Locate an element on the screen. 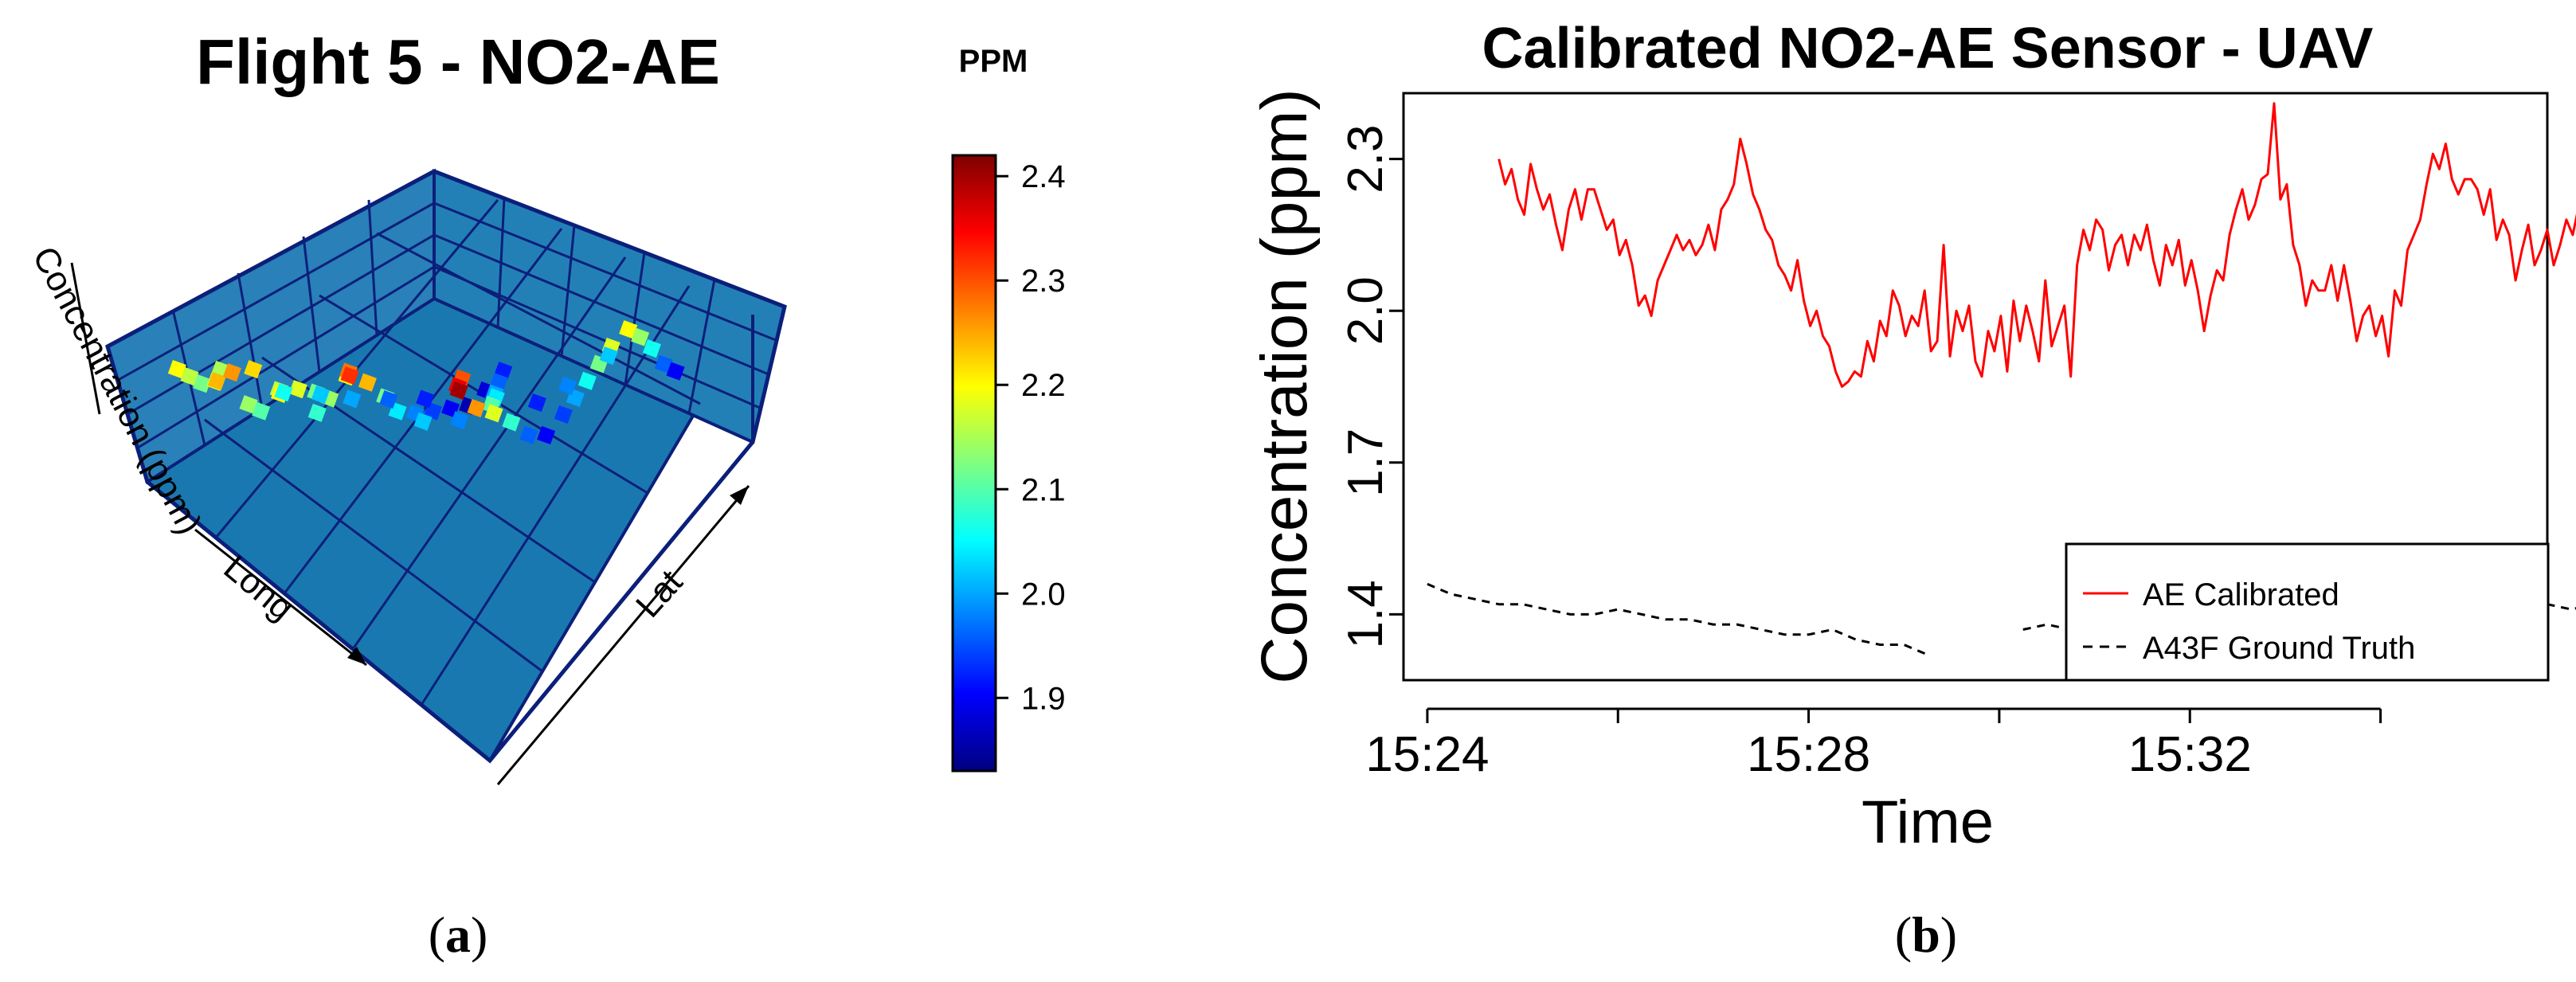 This screenshot has height=982, width=2576. y-tick-label: 2.0 is located at coordinates (1365, 310).